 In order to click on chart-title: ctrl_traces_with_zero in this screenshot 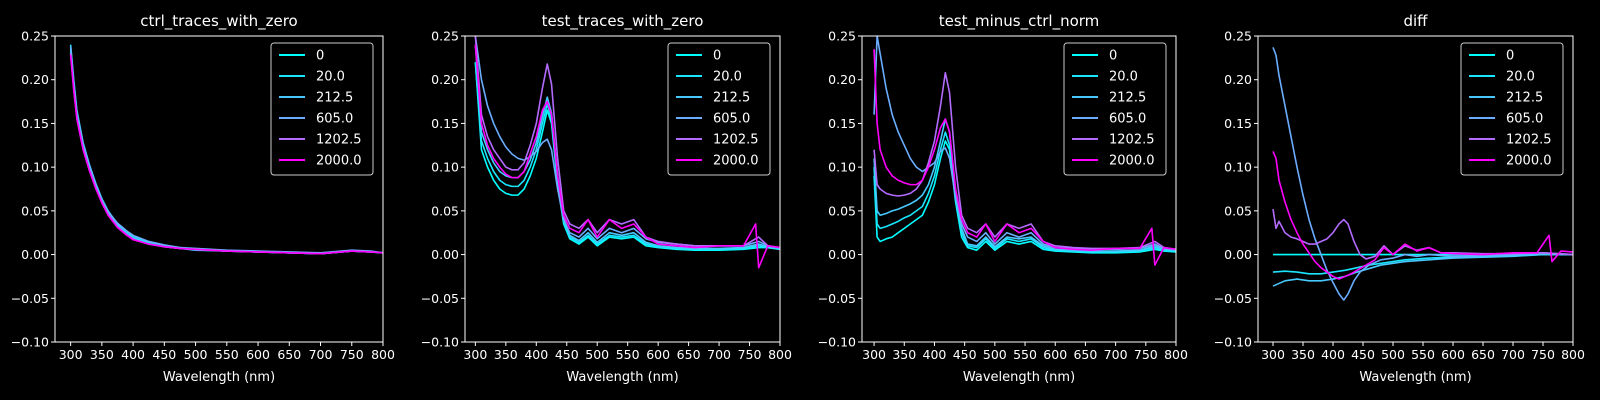, I will do `click(218, 21)`.